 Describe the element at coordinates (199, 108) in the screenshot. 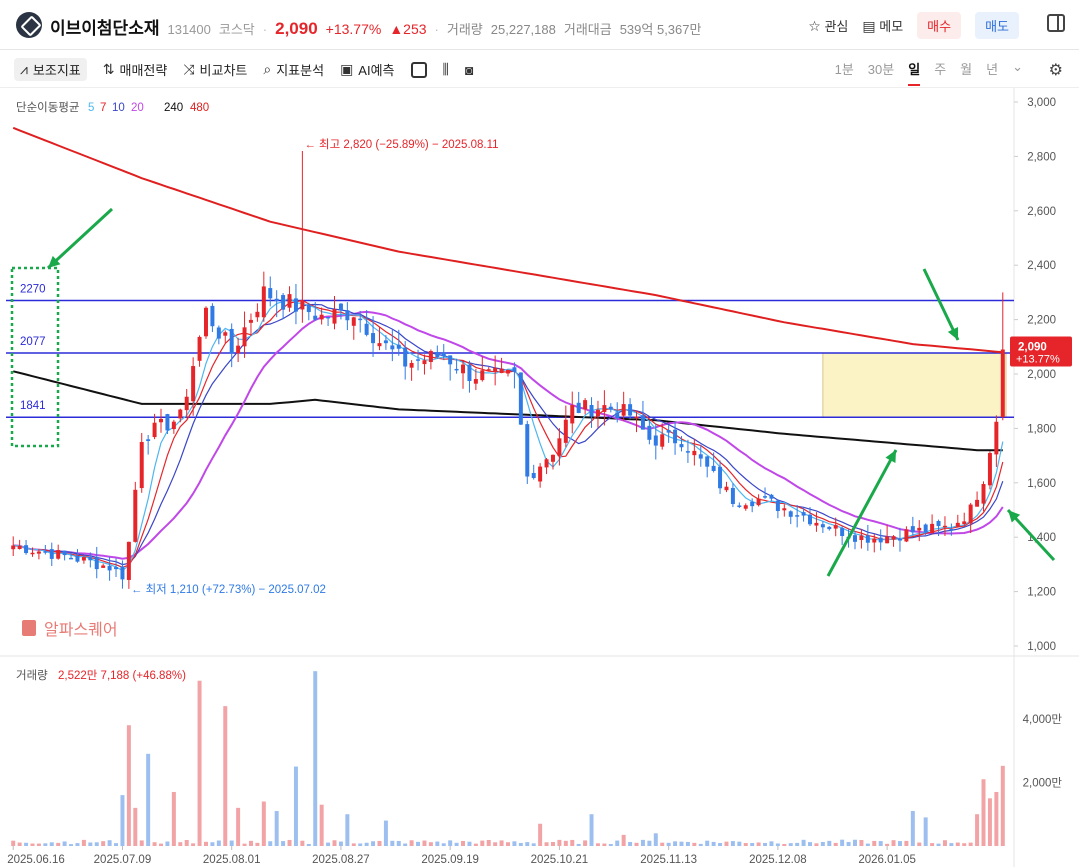

I see `legend-period: 480` at that location.